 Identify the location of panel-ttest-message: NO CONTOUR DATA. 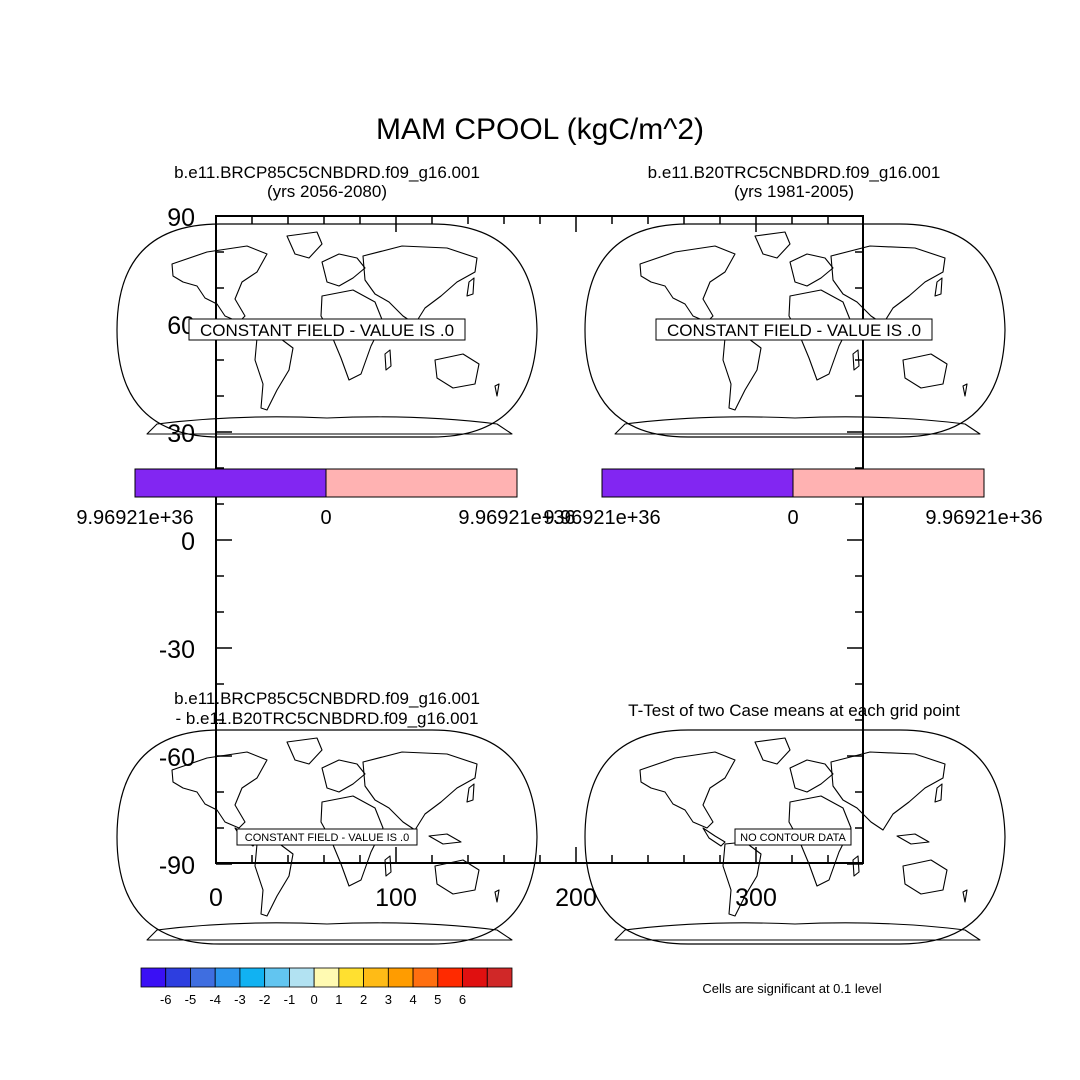
(793, 838).